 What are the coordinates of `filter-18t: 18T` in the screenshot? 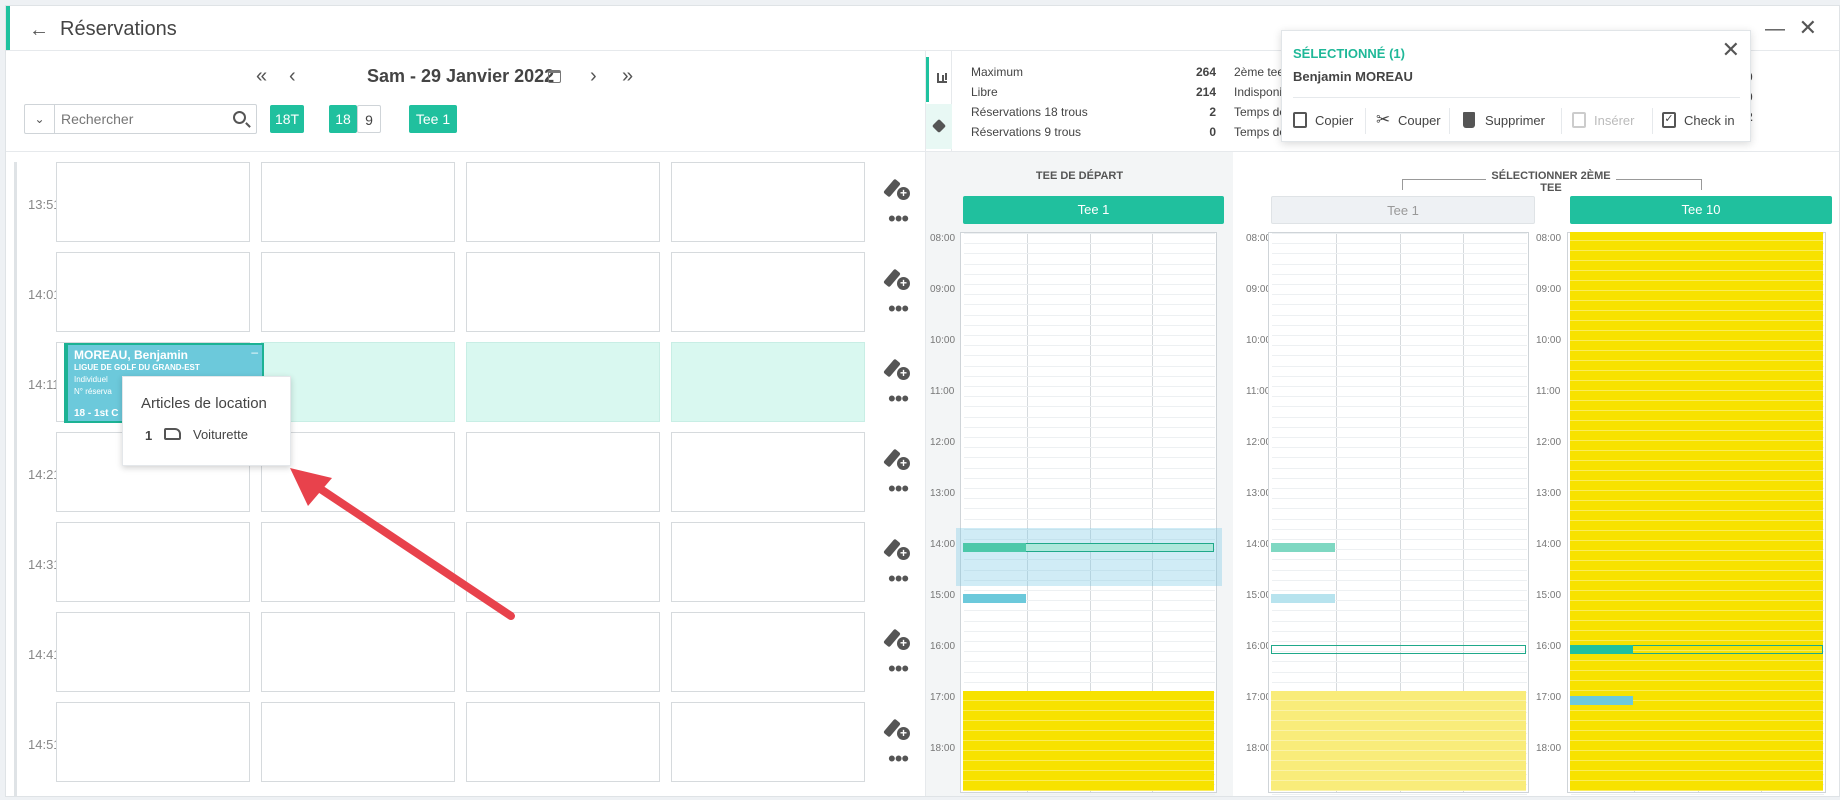 It's located at (287, 119).